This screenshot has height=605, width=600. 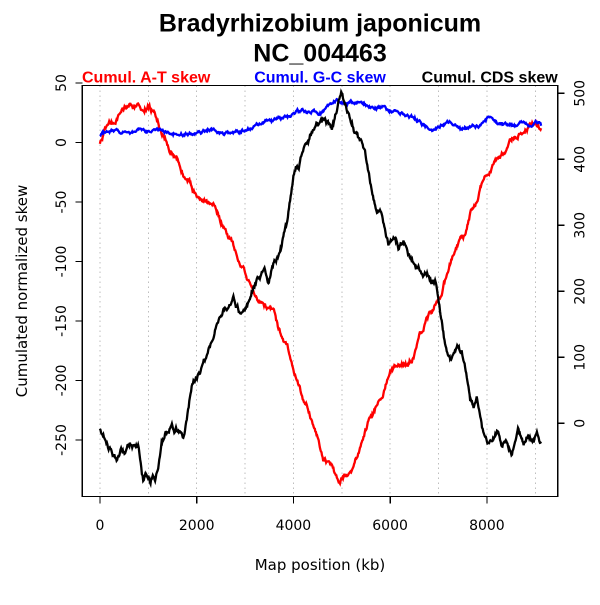 I want to click on chart-title: Bradyrhizobium japonicum, so click(x=320, y=24).